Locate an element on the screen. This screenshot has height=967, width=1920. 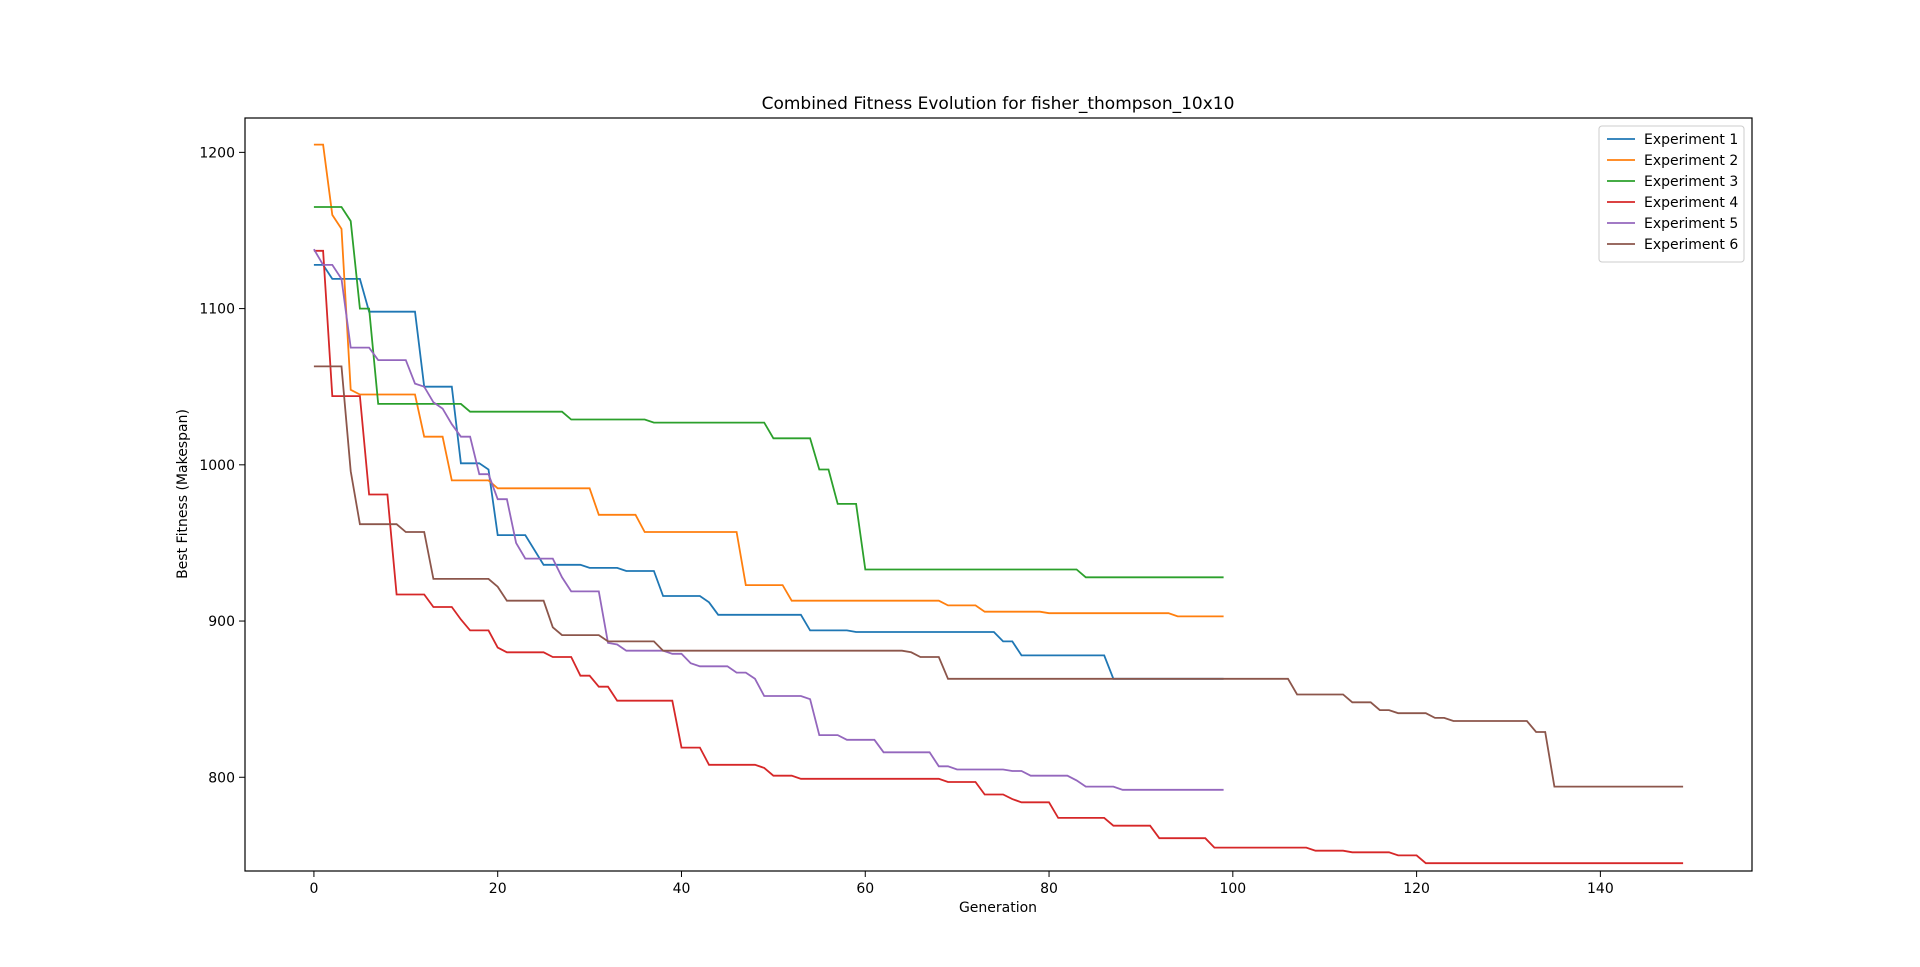
y-tick-label: 900 is located at coordinates (221, 622).